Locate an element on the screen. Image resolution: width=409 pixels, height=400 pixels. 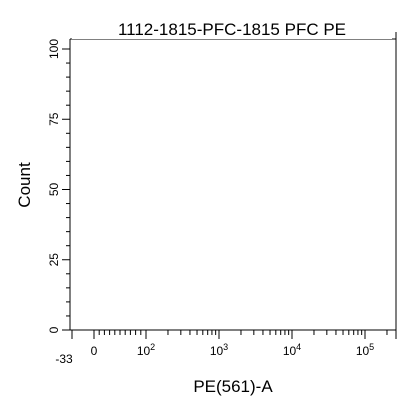
x-axis-label: PE(561)-A is located at coordinates (233, 386).